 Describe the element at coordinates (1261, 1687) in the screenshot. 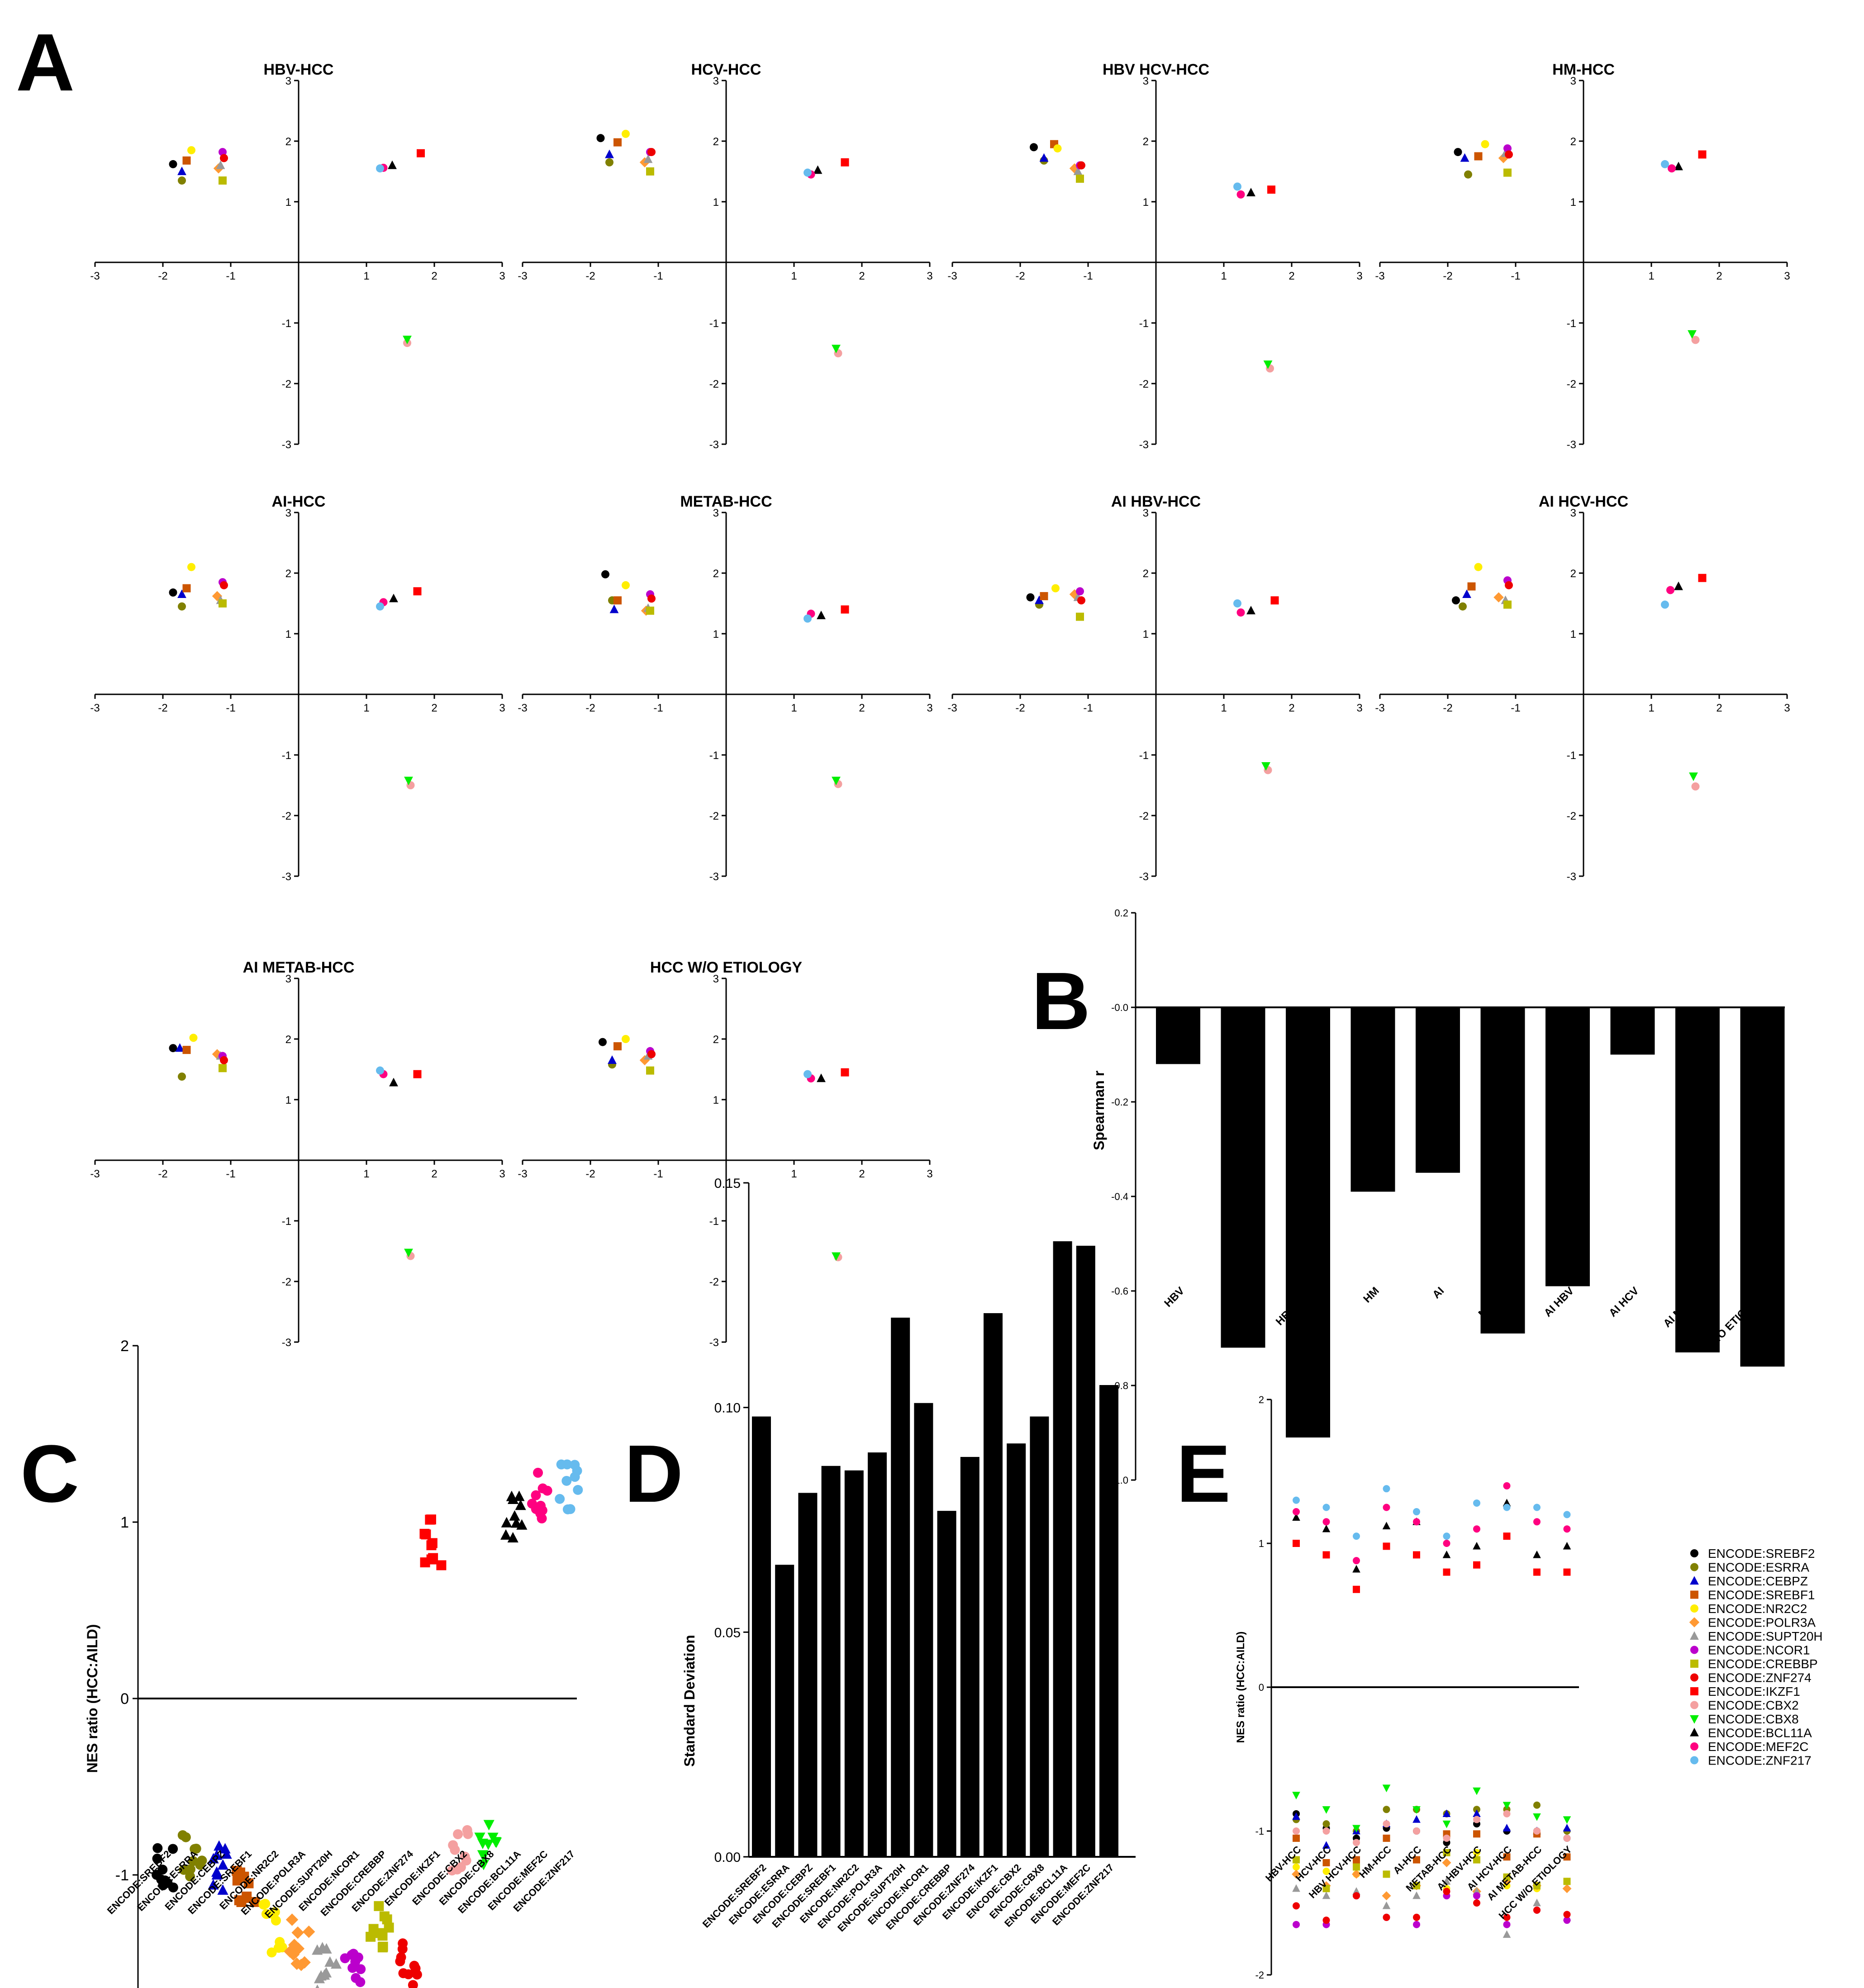

I see `y-tick-label: 0` at that location.